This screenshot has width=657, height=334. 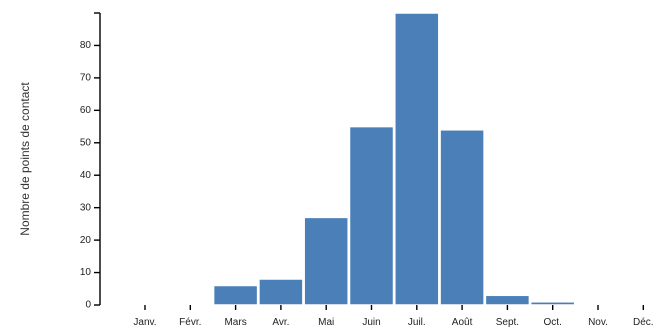 What do you see at coordinates (86, 240) in the screenshot?
I see `y-tick-label: 20` at bounding box center [86, 240].